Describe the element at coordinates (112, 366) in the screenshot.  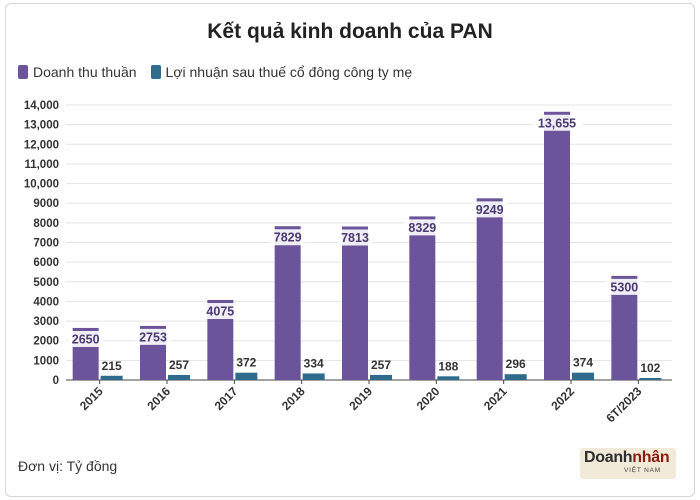
I see `profit-data-label: 215` at that location.